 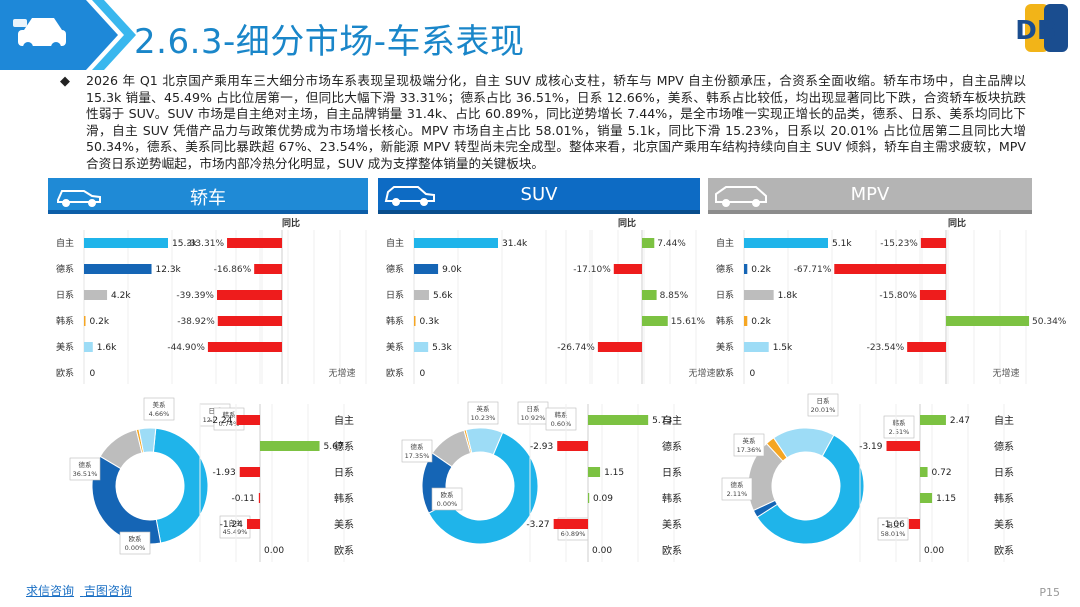 I want to click on share-change-label-自主: 5.73, so click(x=662, y=421).